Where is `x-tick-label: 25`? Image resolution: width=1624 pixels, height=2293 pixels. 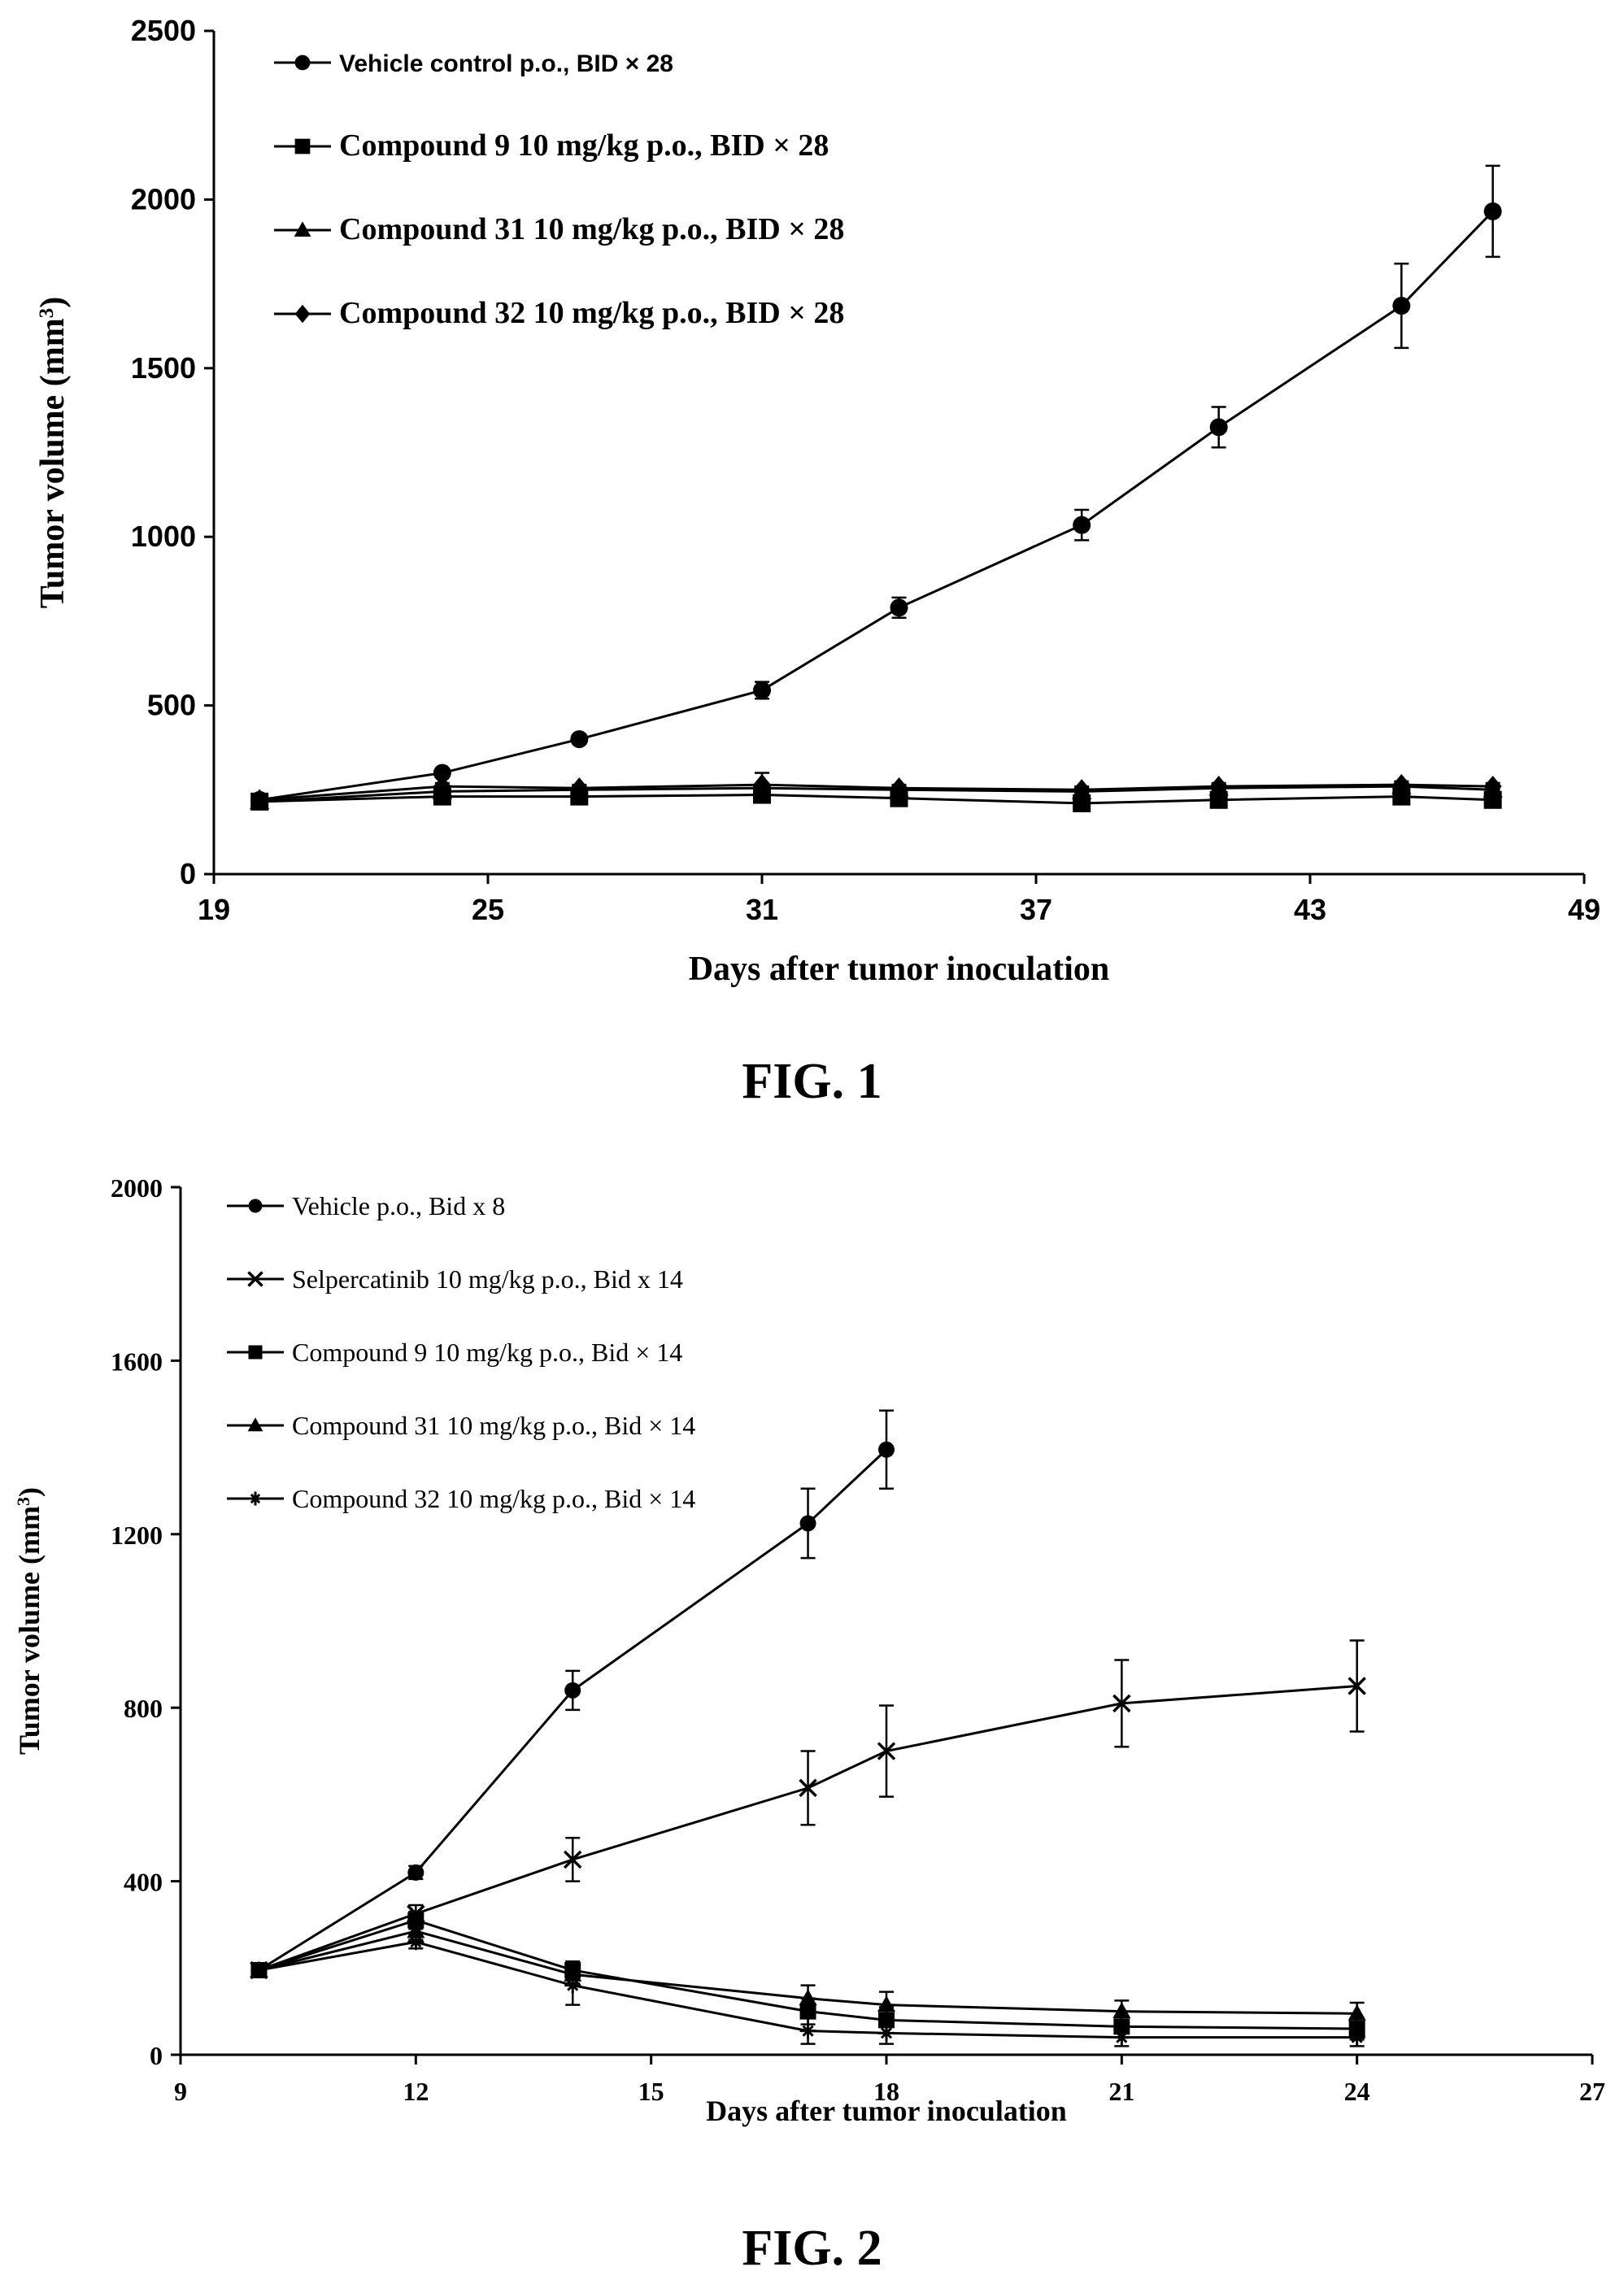 x-tick-label: 25 is located at coordinates (488, 910).